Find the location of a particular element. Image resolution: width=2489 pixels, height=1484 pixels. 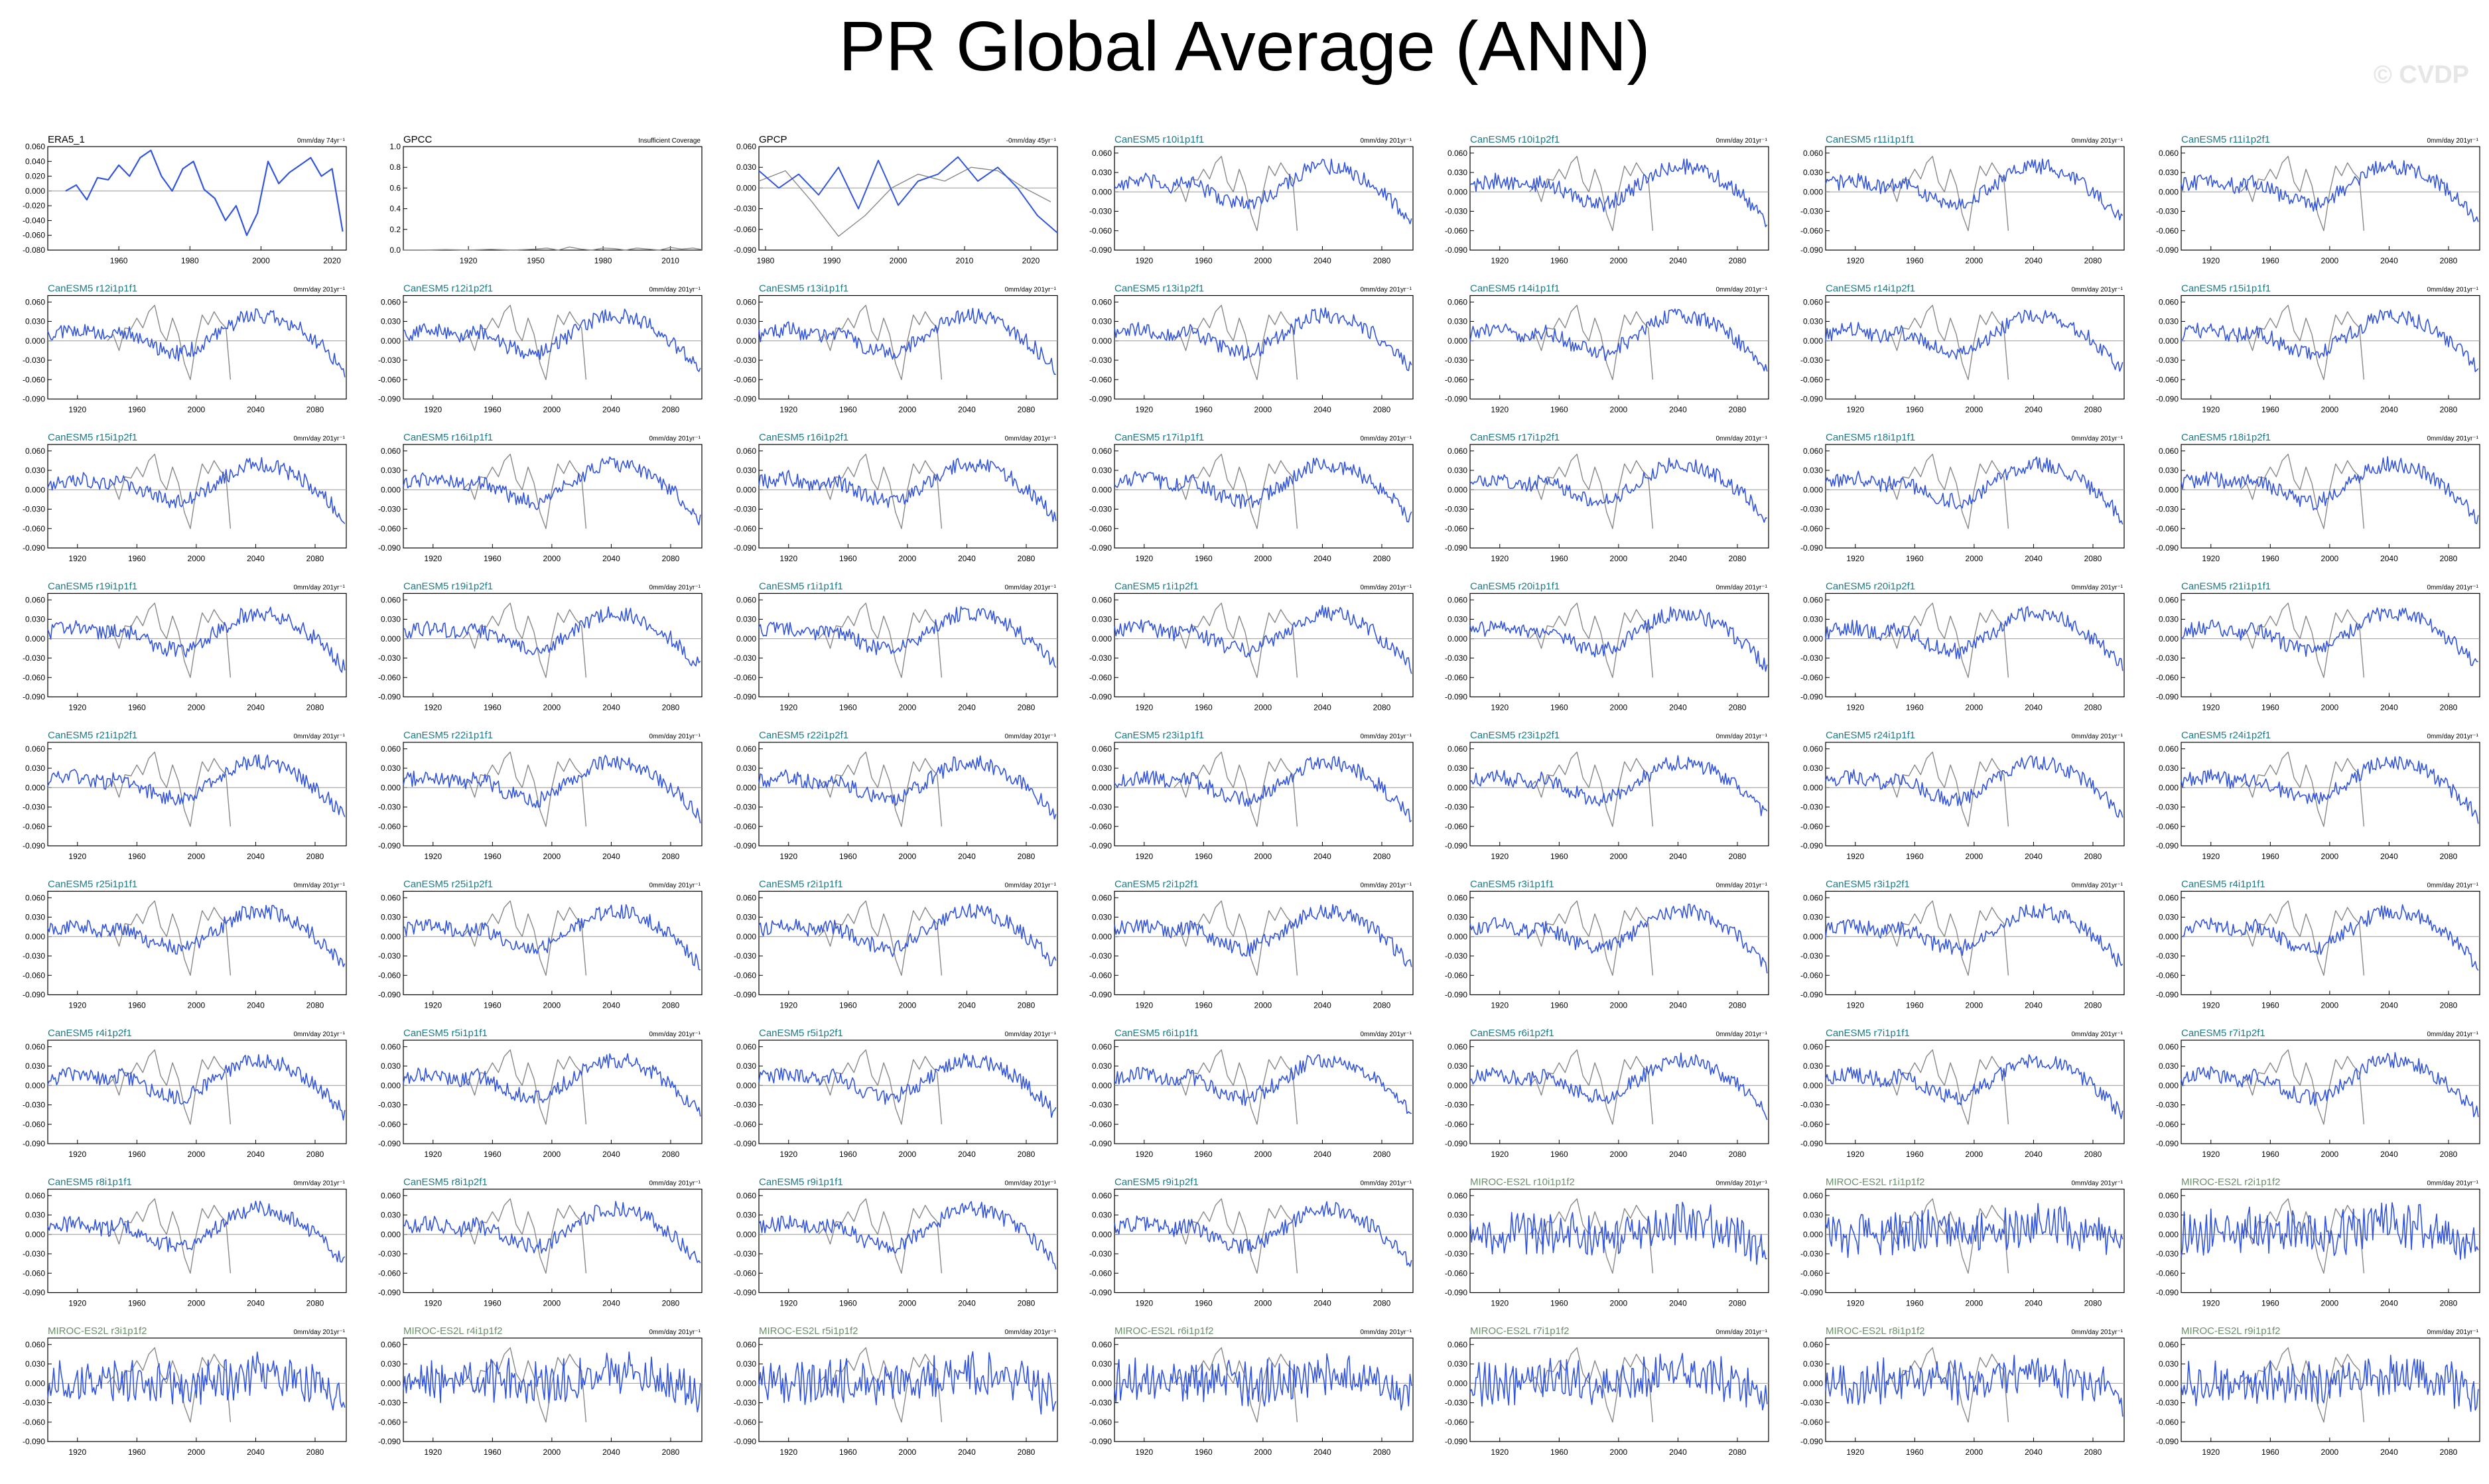

panel-title: CanESM5 r9i1p1f1 is located at coordinates (801, 1182).